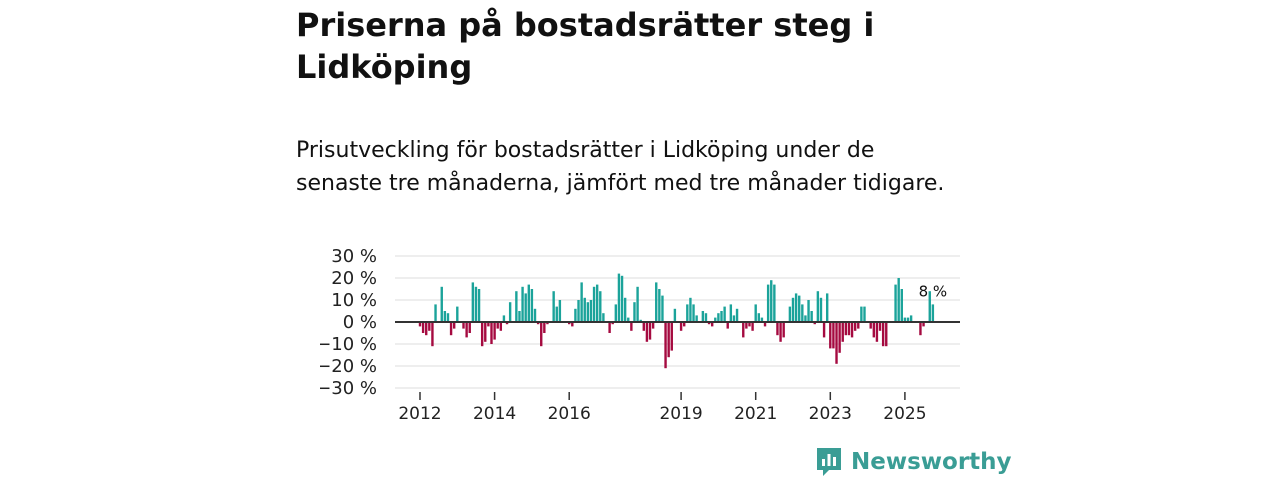  Describe the element at coordinates (348, 344) in the screenshot. I see `y-tick-label: −10 %` at that location.